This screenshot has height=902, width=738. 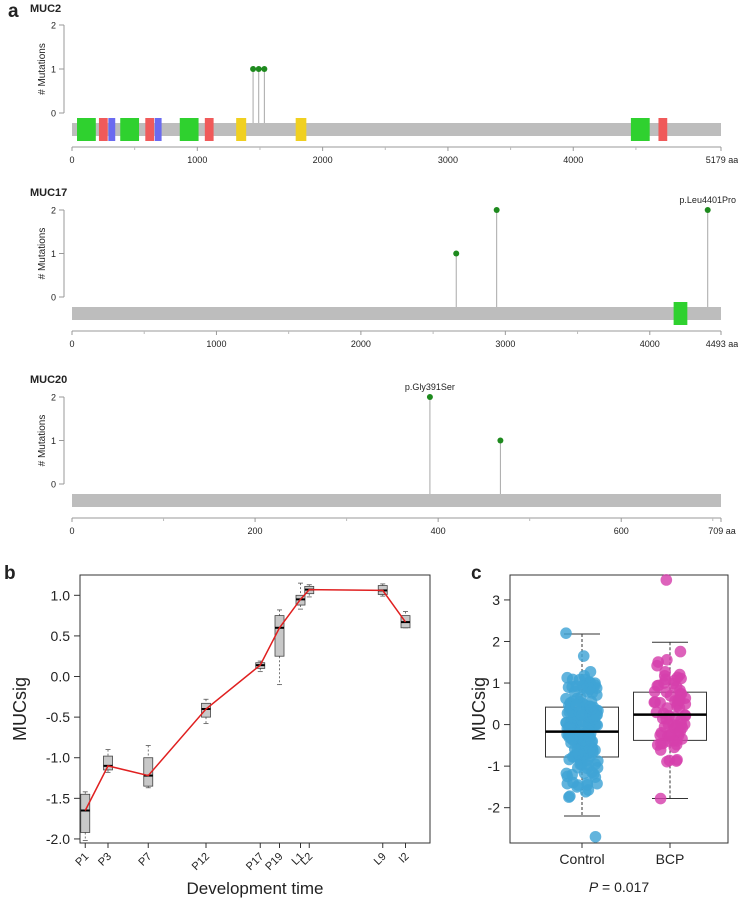 I want to click on y-tick-label: -1, so click(x=494, y=766).